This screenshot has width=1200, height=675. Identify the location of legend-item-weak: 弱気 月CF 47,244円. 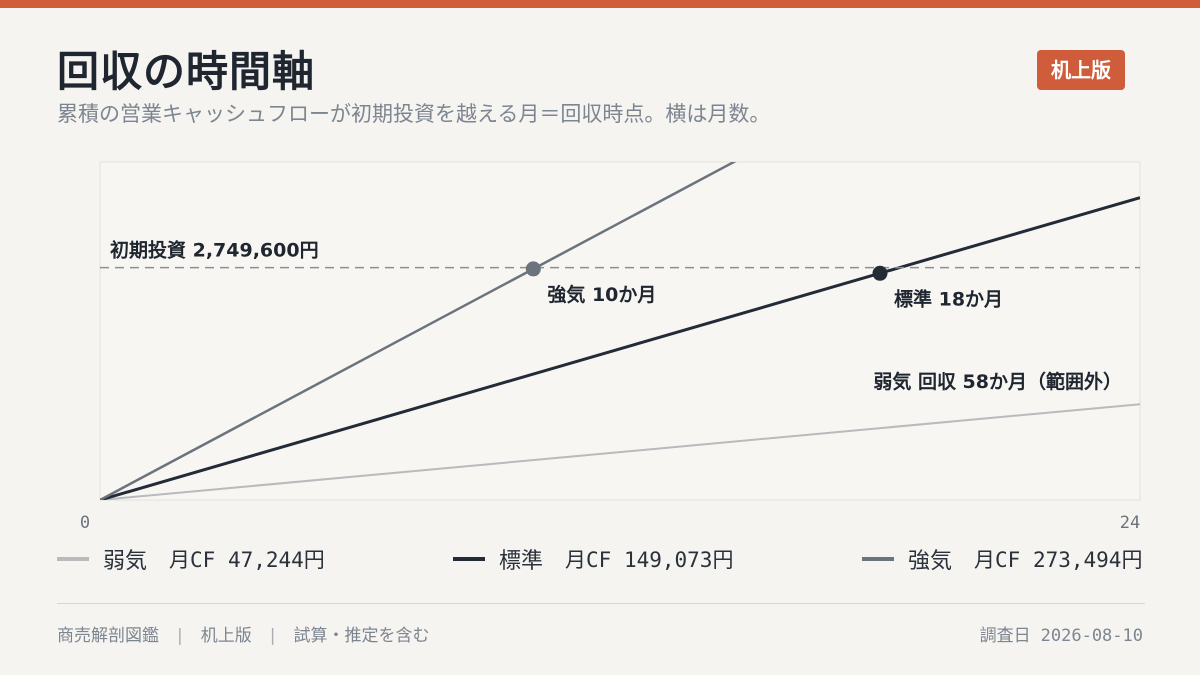
(191, 559).